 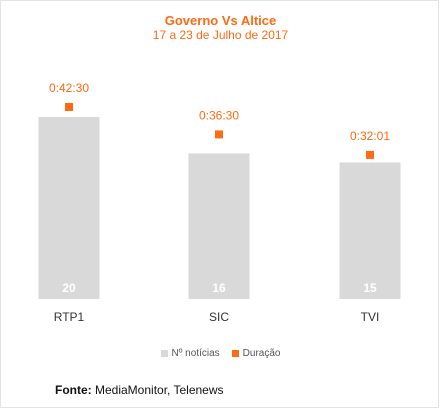 What do you see at coordinates (164, 353) in the screenshot?
I see `legend-swatch-noticias` at bounding box center [164, 353].